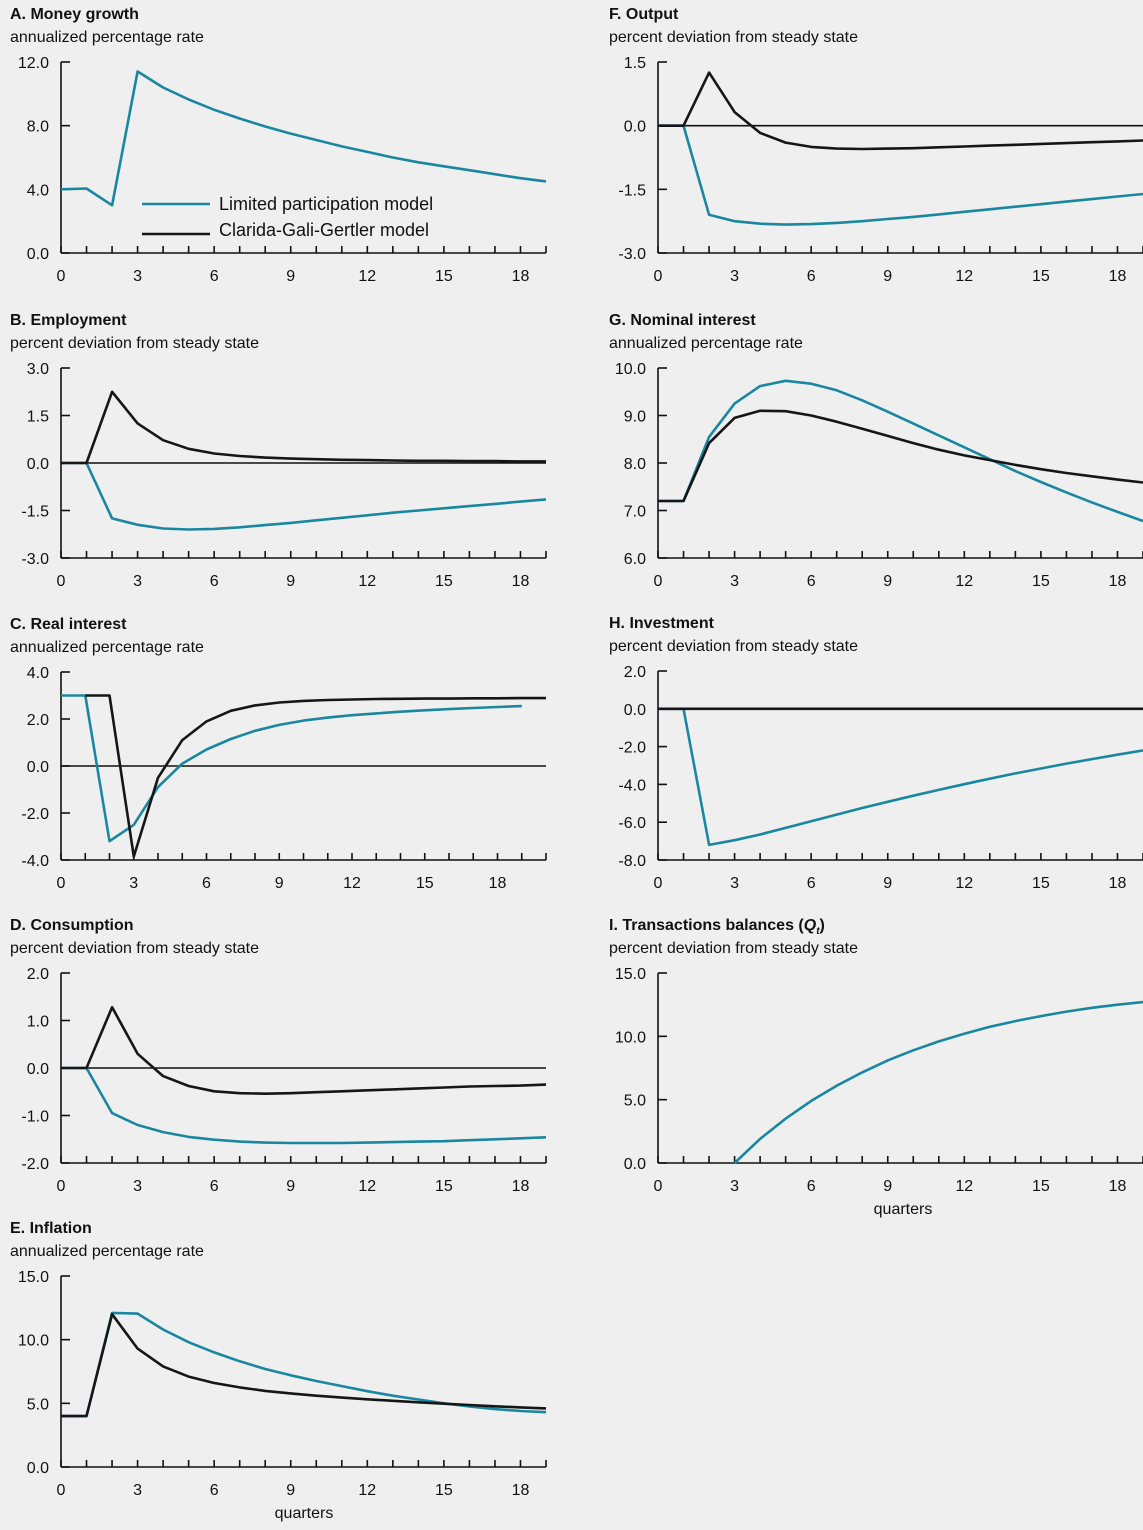 The width and height of the screenshot is (1143, 1530). Describe the element at coordinates (33, 63) in the screenshot. I see `y-tick-label: 12.0` at that location.